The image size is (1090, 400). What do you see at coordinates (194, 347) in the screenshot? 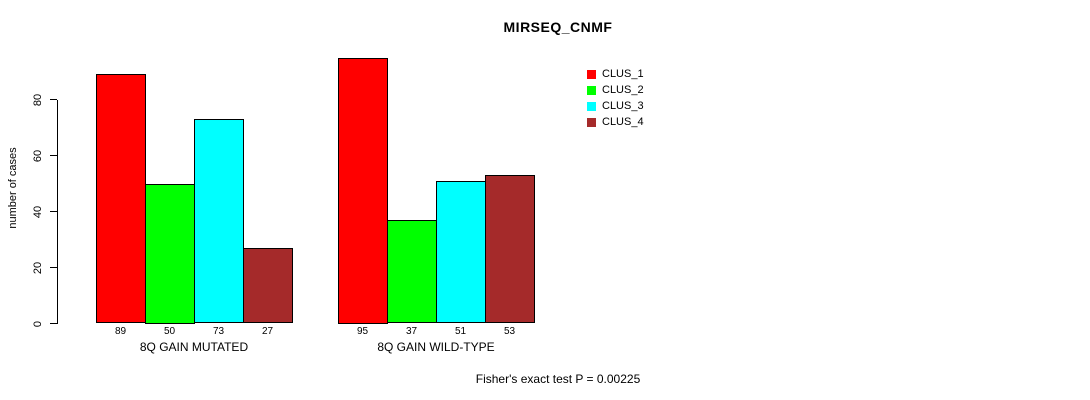
I see `group-label: 8Q GAIN MUTATED` at bounding box center [194, 347].